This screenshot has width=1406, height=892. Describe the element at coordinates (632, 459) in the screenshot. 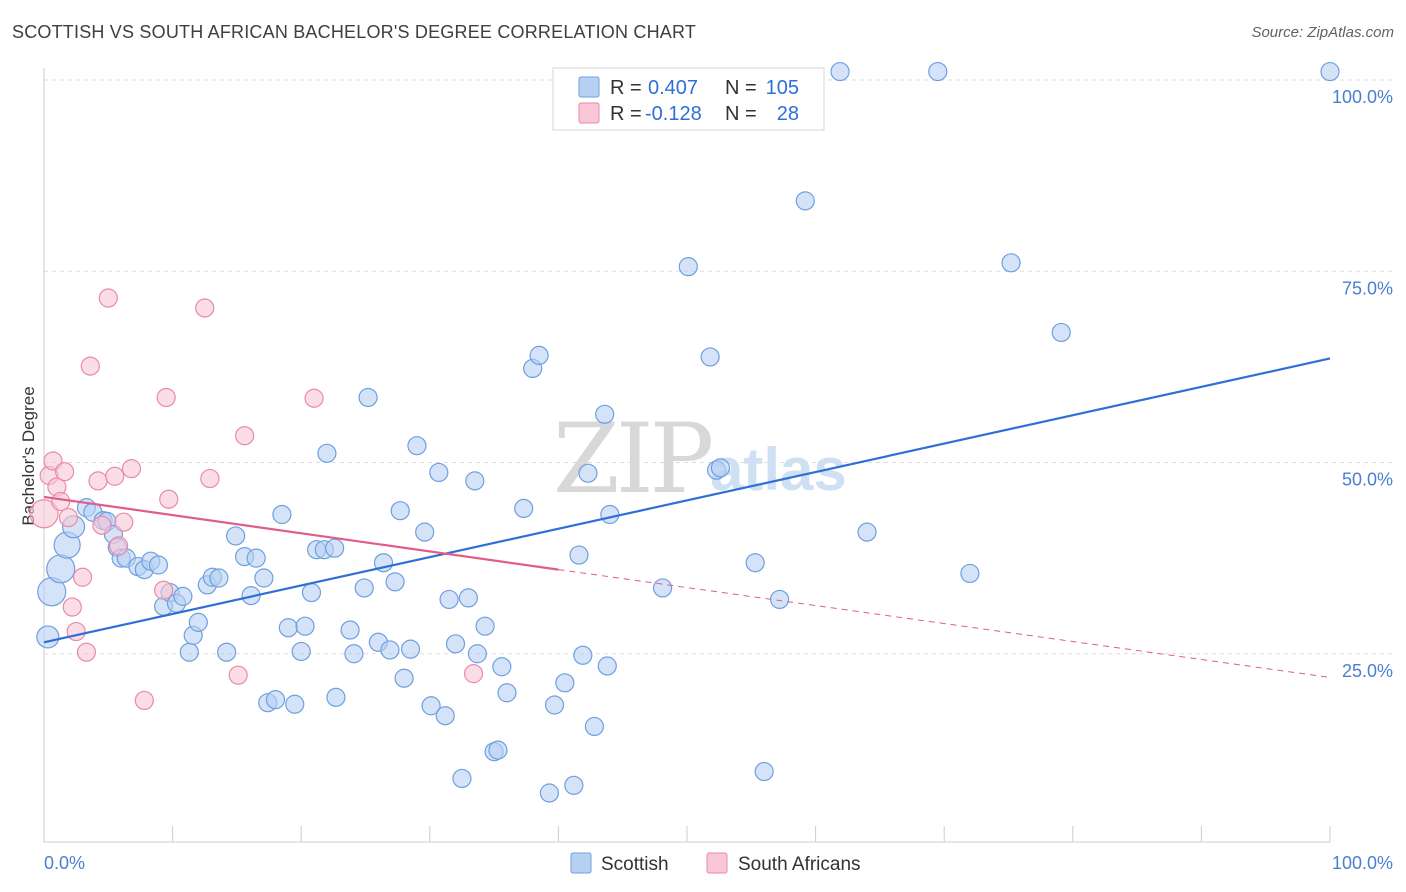

I see `watermark-zip: ZIP` at that location.